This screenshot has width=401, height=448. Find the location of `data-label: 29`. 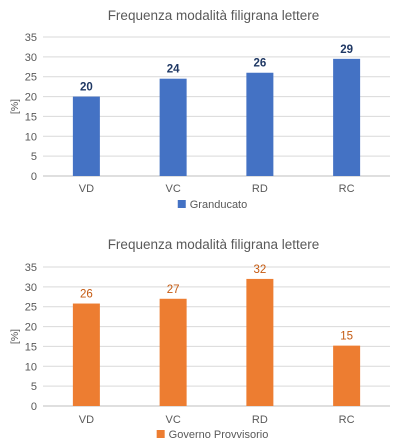

data-label: 29 is located at coordinates (346, 50).